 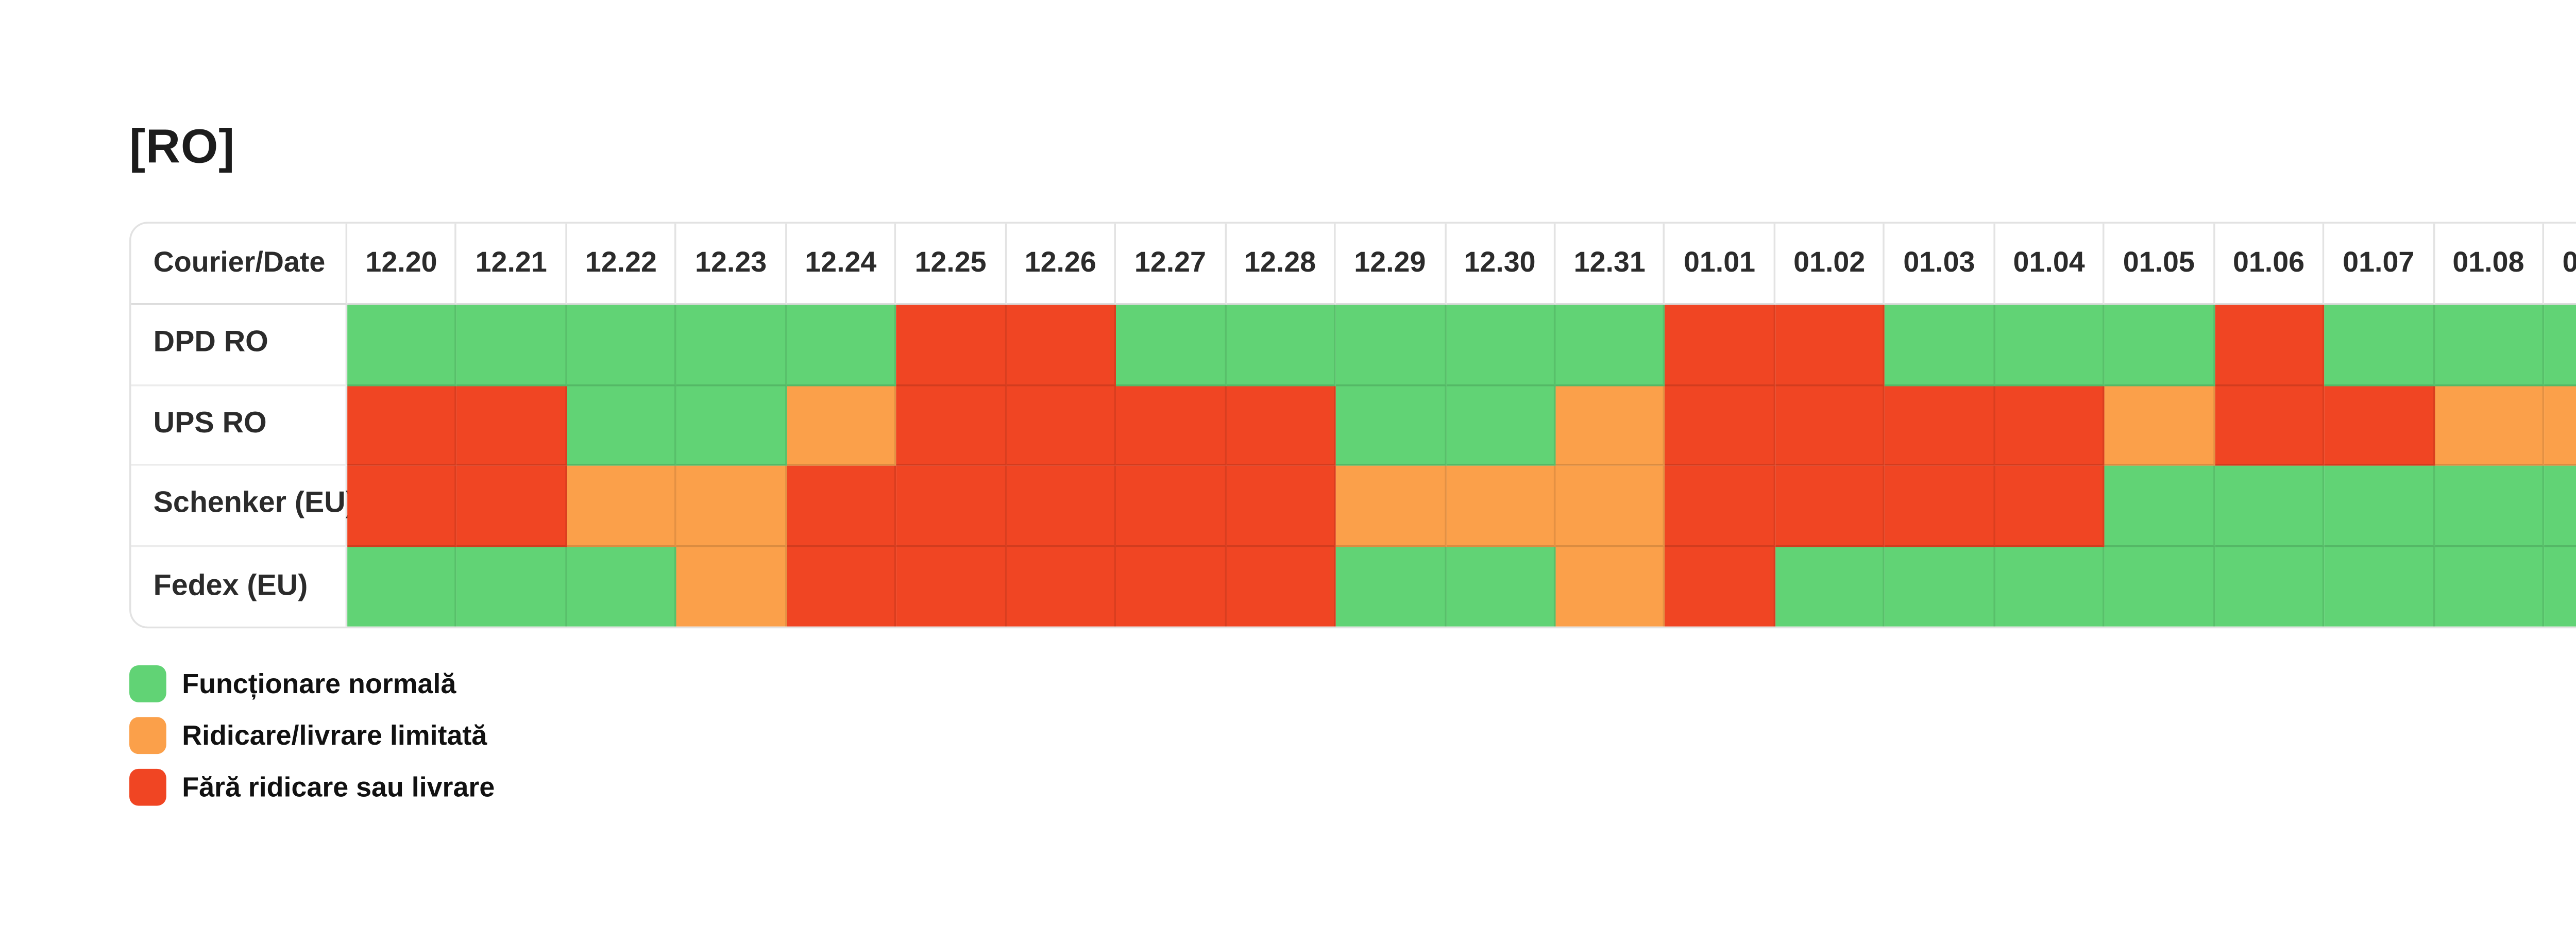 What do you see at coordinates (334, 735) in the screenshot?
I see `legend-label: Ridicare/livrare limitată` at bounding box center [334, 735].